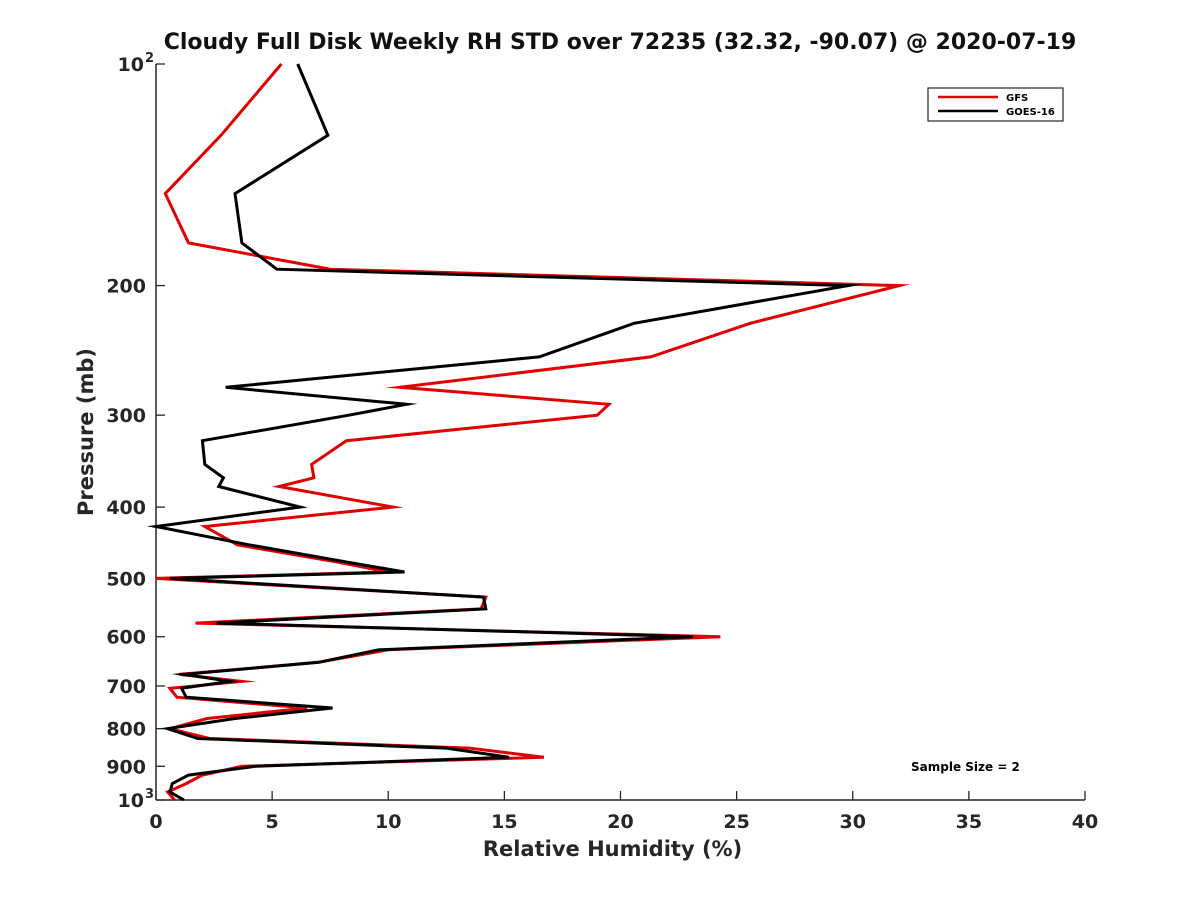  Describe the element at coordinates (1017, 98) in the screenshot. I see `legend-label-gfs: GFS` at that location.